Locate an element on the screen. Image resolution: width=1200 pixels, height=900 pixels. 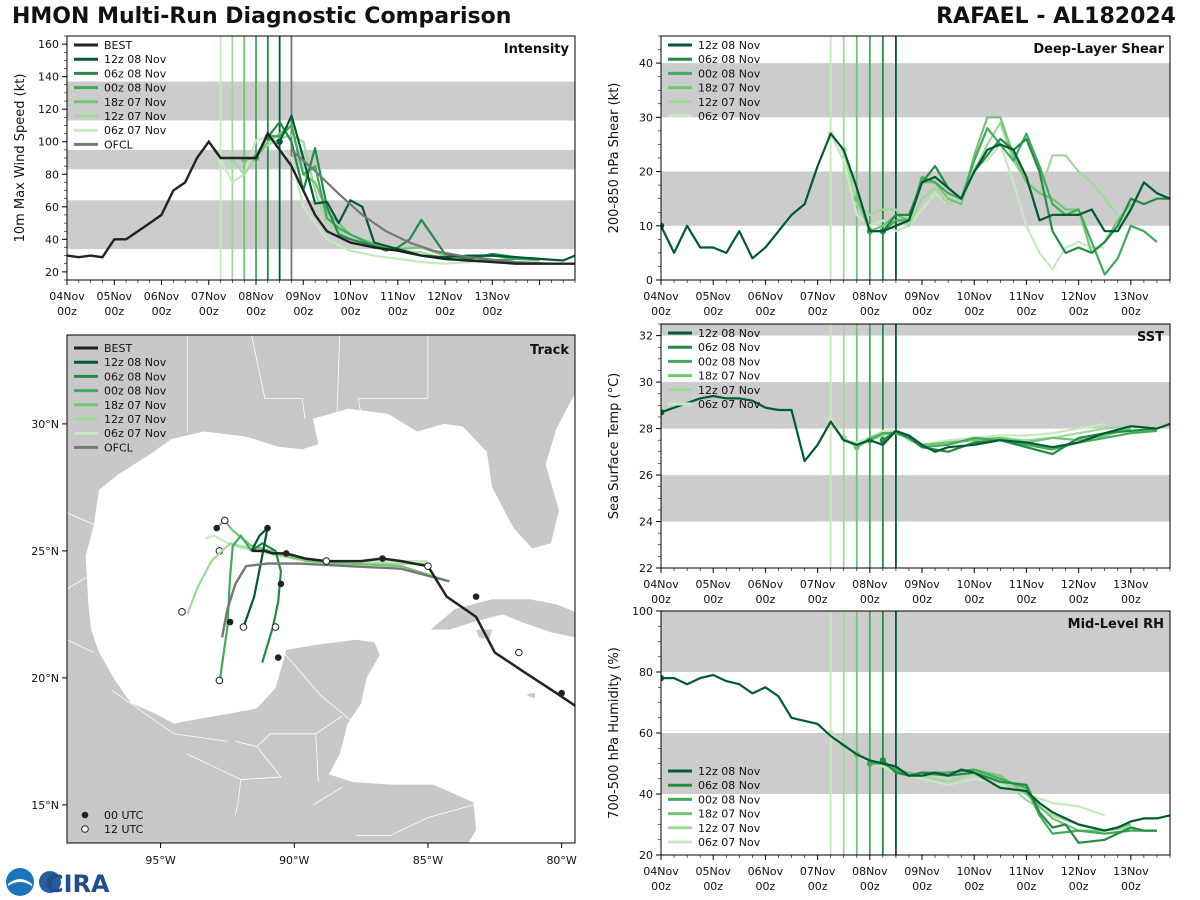
rh-legend-label: 06z 08 Nov is located at coordinates (729, 785).